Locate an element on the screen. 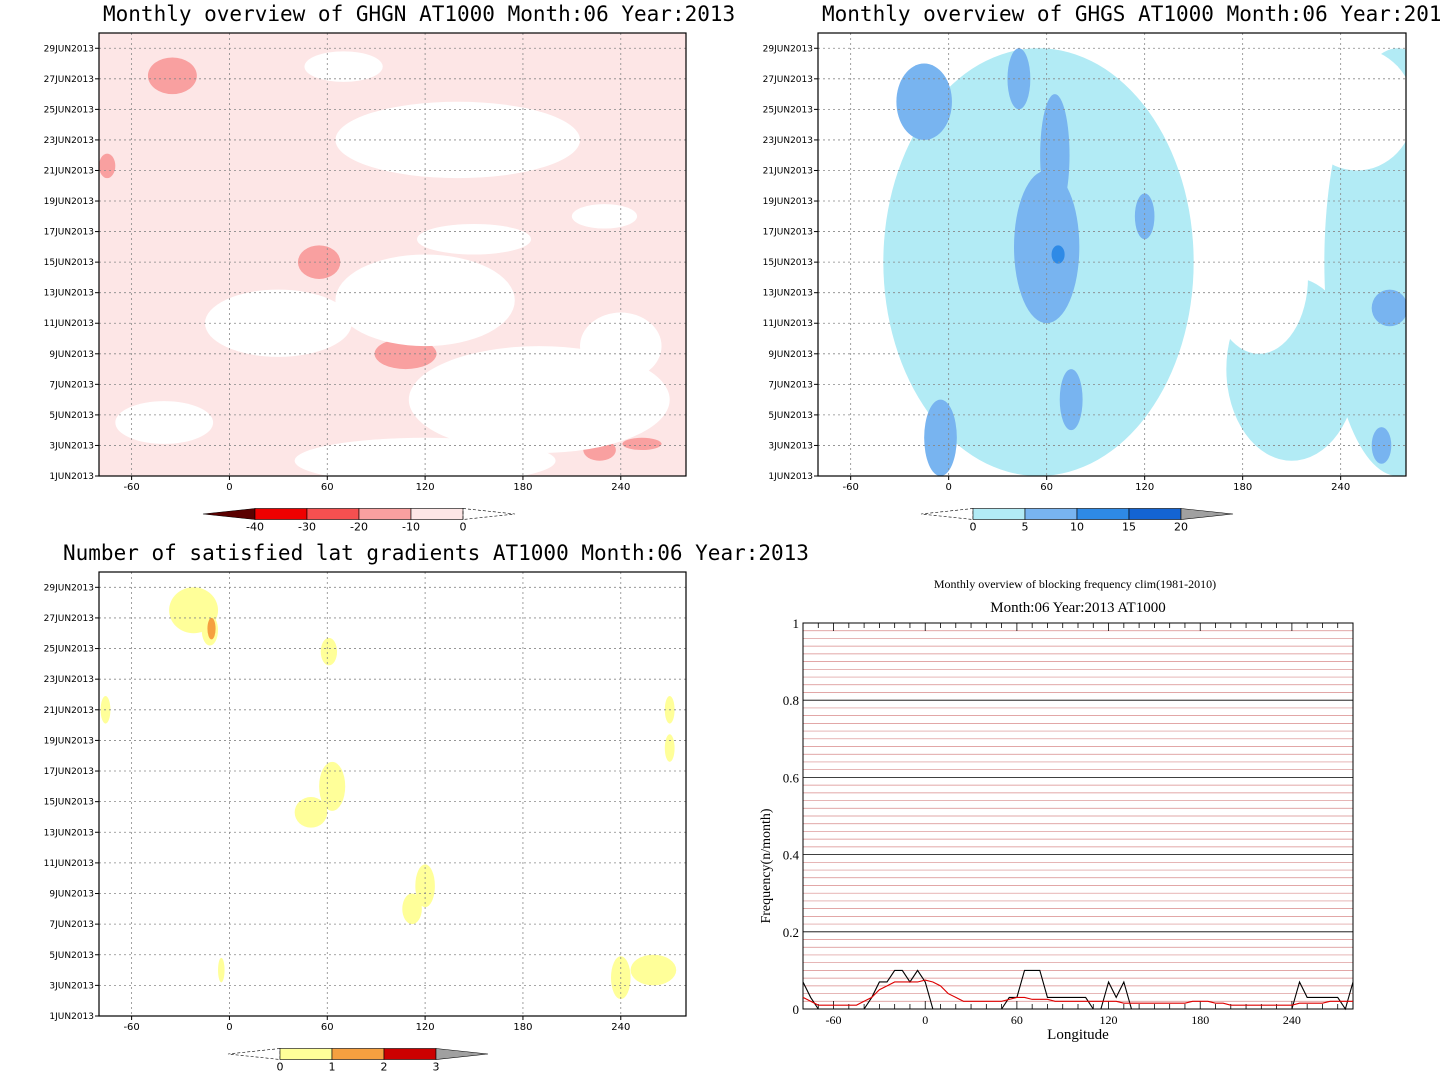 Image resolution: width=1440 pixels, height=1091 pixels. panel3-ytick-label-13: 27JUN2013 is located at coordinates (69, 619).